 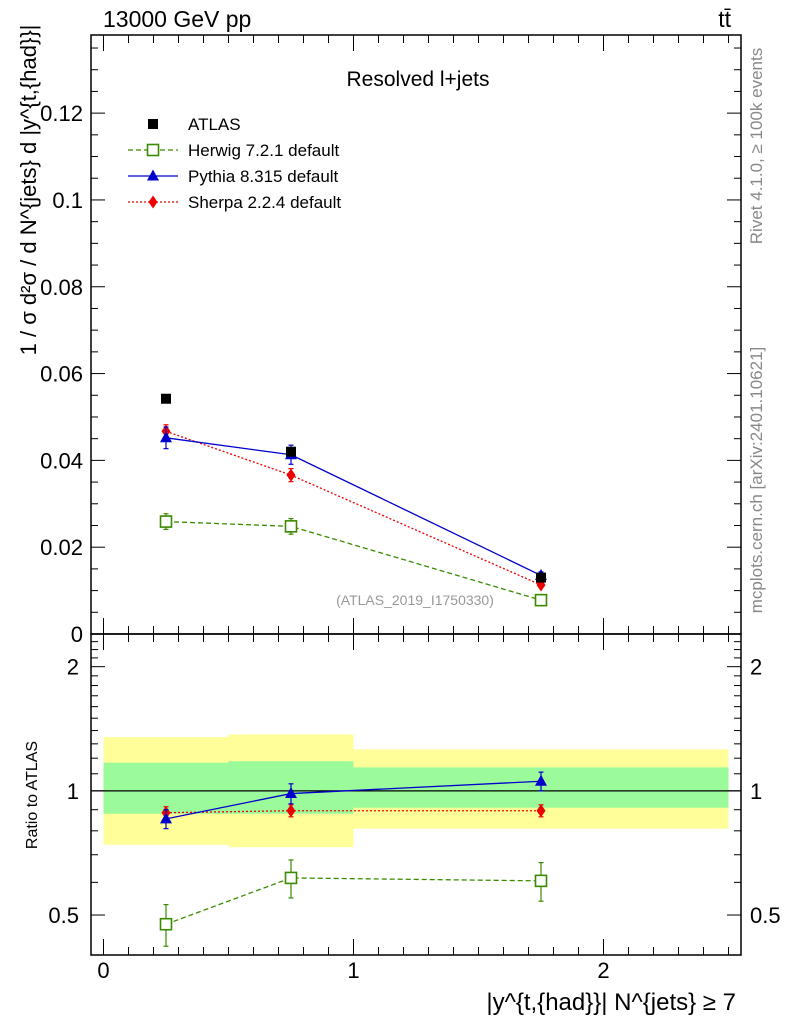 I want to click on herwig-7-2-1-default-ratio-line, so click(x=353, y=901).